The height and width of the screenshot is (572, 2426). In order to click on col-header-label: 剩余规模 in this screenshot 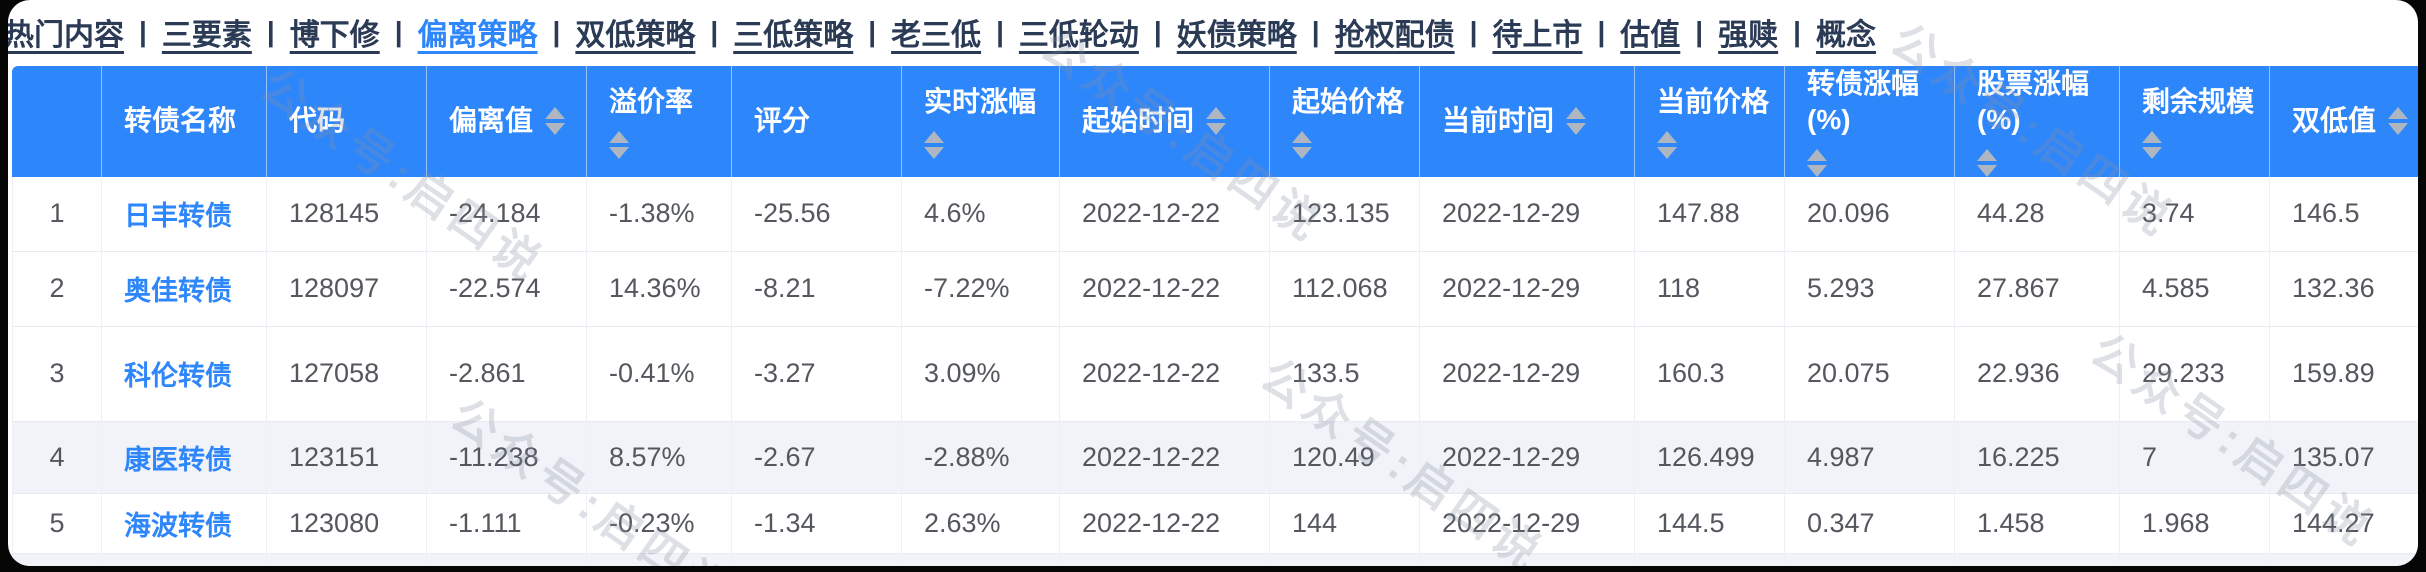, I will do `click(2198, 102)`.